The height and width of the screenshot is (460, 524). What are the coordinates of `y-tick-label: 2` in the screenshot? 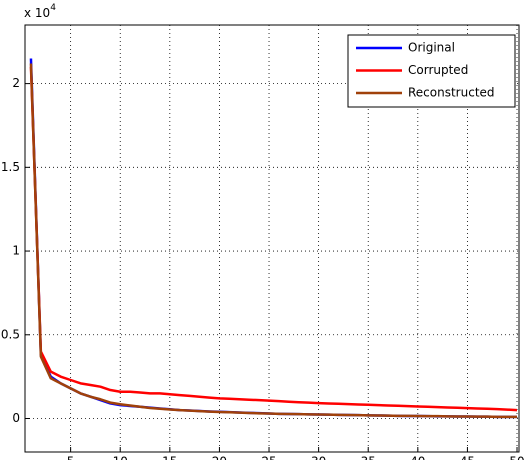 It's located at (16, 83).